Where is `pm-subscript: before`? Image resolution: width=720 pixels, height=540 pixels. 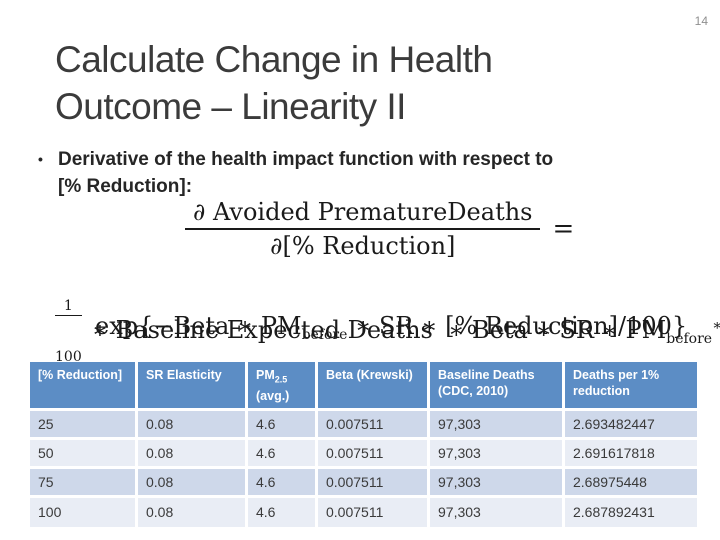
pm-subscript: before is located at coordinates (689, 339).